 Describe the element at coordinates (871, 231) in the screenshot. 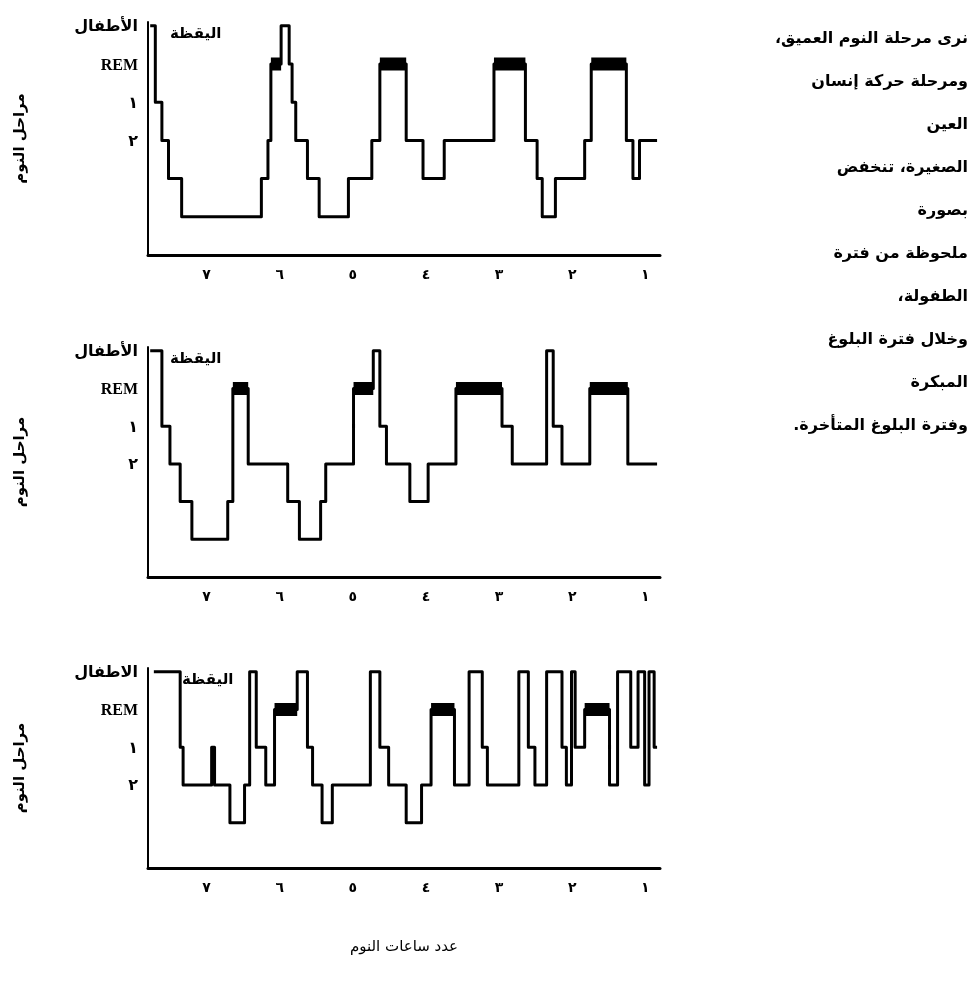

I see `text: نرى مرحلة النوم العميق، ومرحلة حركة إنسان العين الصغيرة، تنخفض بصورة ملحوظة من فترة الطفولة، وخلال فترة البلوغ المبكرة وفترة البلوغ المتأخرة.` at that location.